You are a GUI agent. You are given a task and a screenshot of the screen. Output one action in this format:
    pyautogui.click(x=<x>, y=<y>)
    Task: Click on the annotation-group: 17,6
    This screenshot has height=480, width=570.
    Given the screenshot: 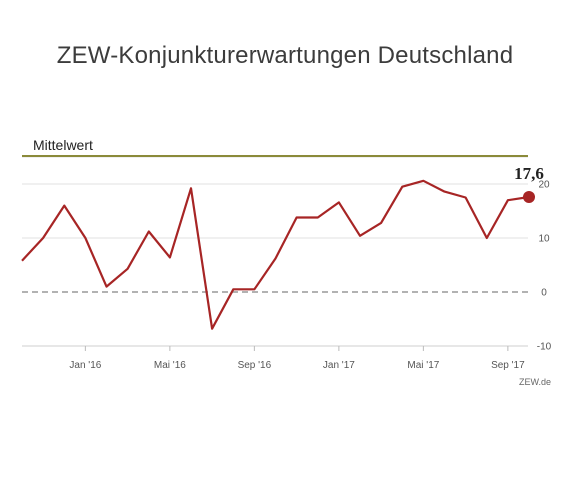 What is the action you would take?
    pyautogui.click(x=529, y=173)
    